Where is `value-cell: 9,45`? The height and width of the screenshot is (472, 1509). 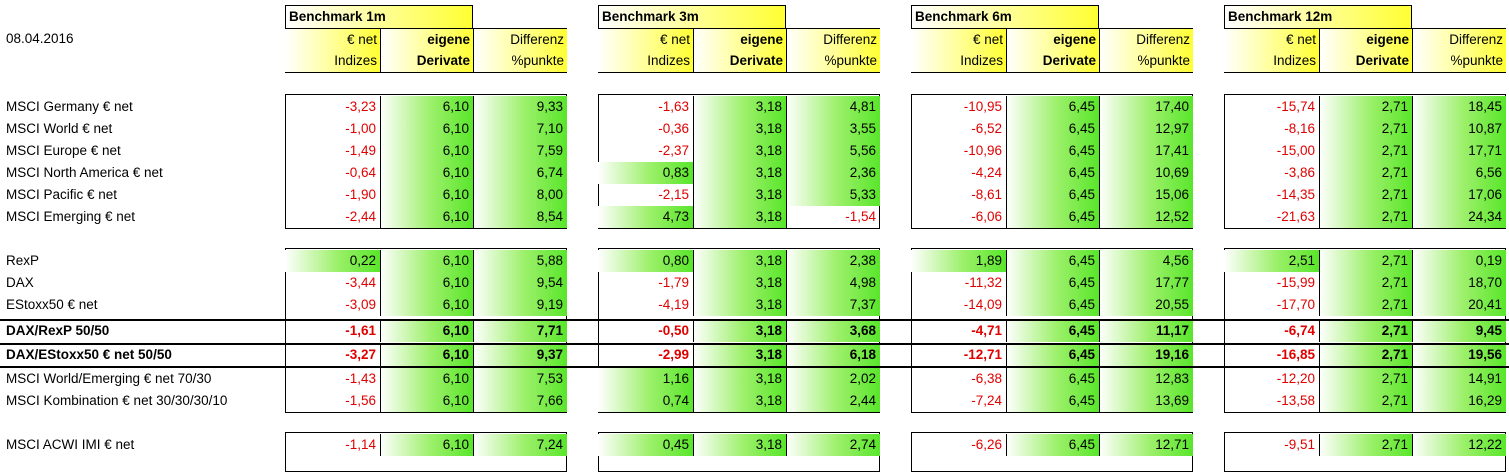 value-cell: 9,45 is located at coordinates (1459, 331).